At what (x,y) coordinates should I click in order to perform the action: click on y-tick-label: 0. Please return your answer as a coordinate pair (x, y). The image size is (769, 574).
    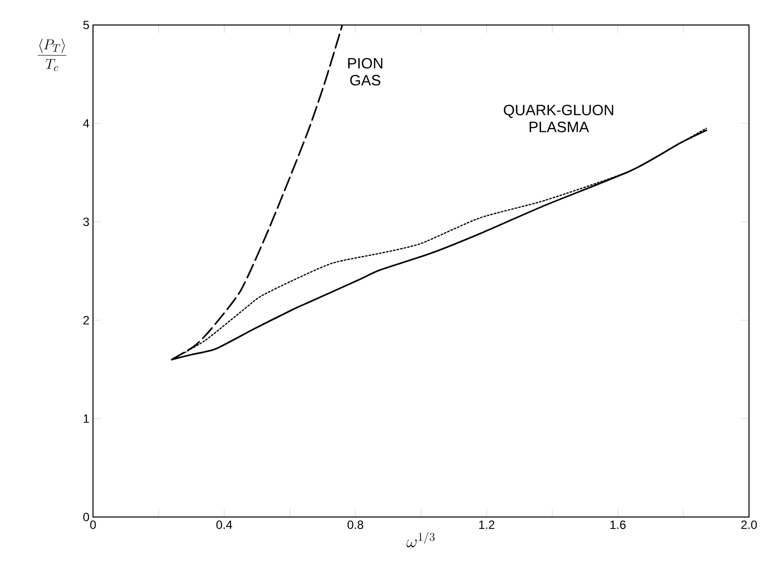
    Looking at the image, I should click on (86, 517).